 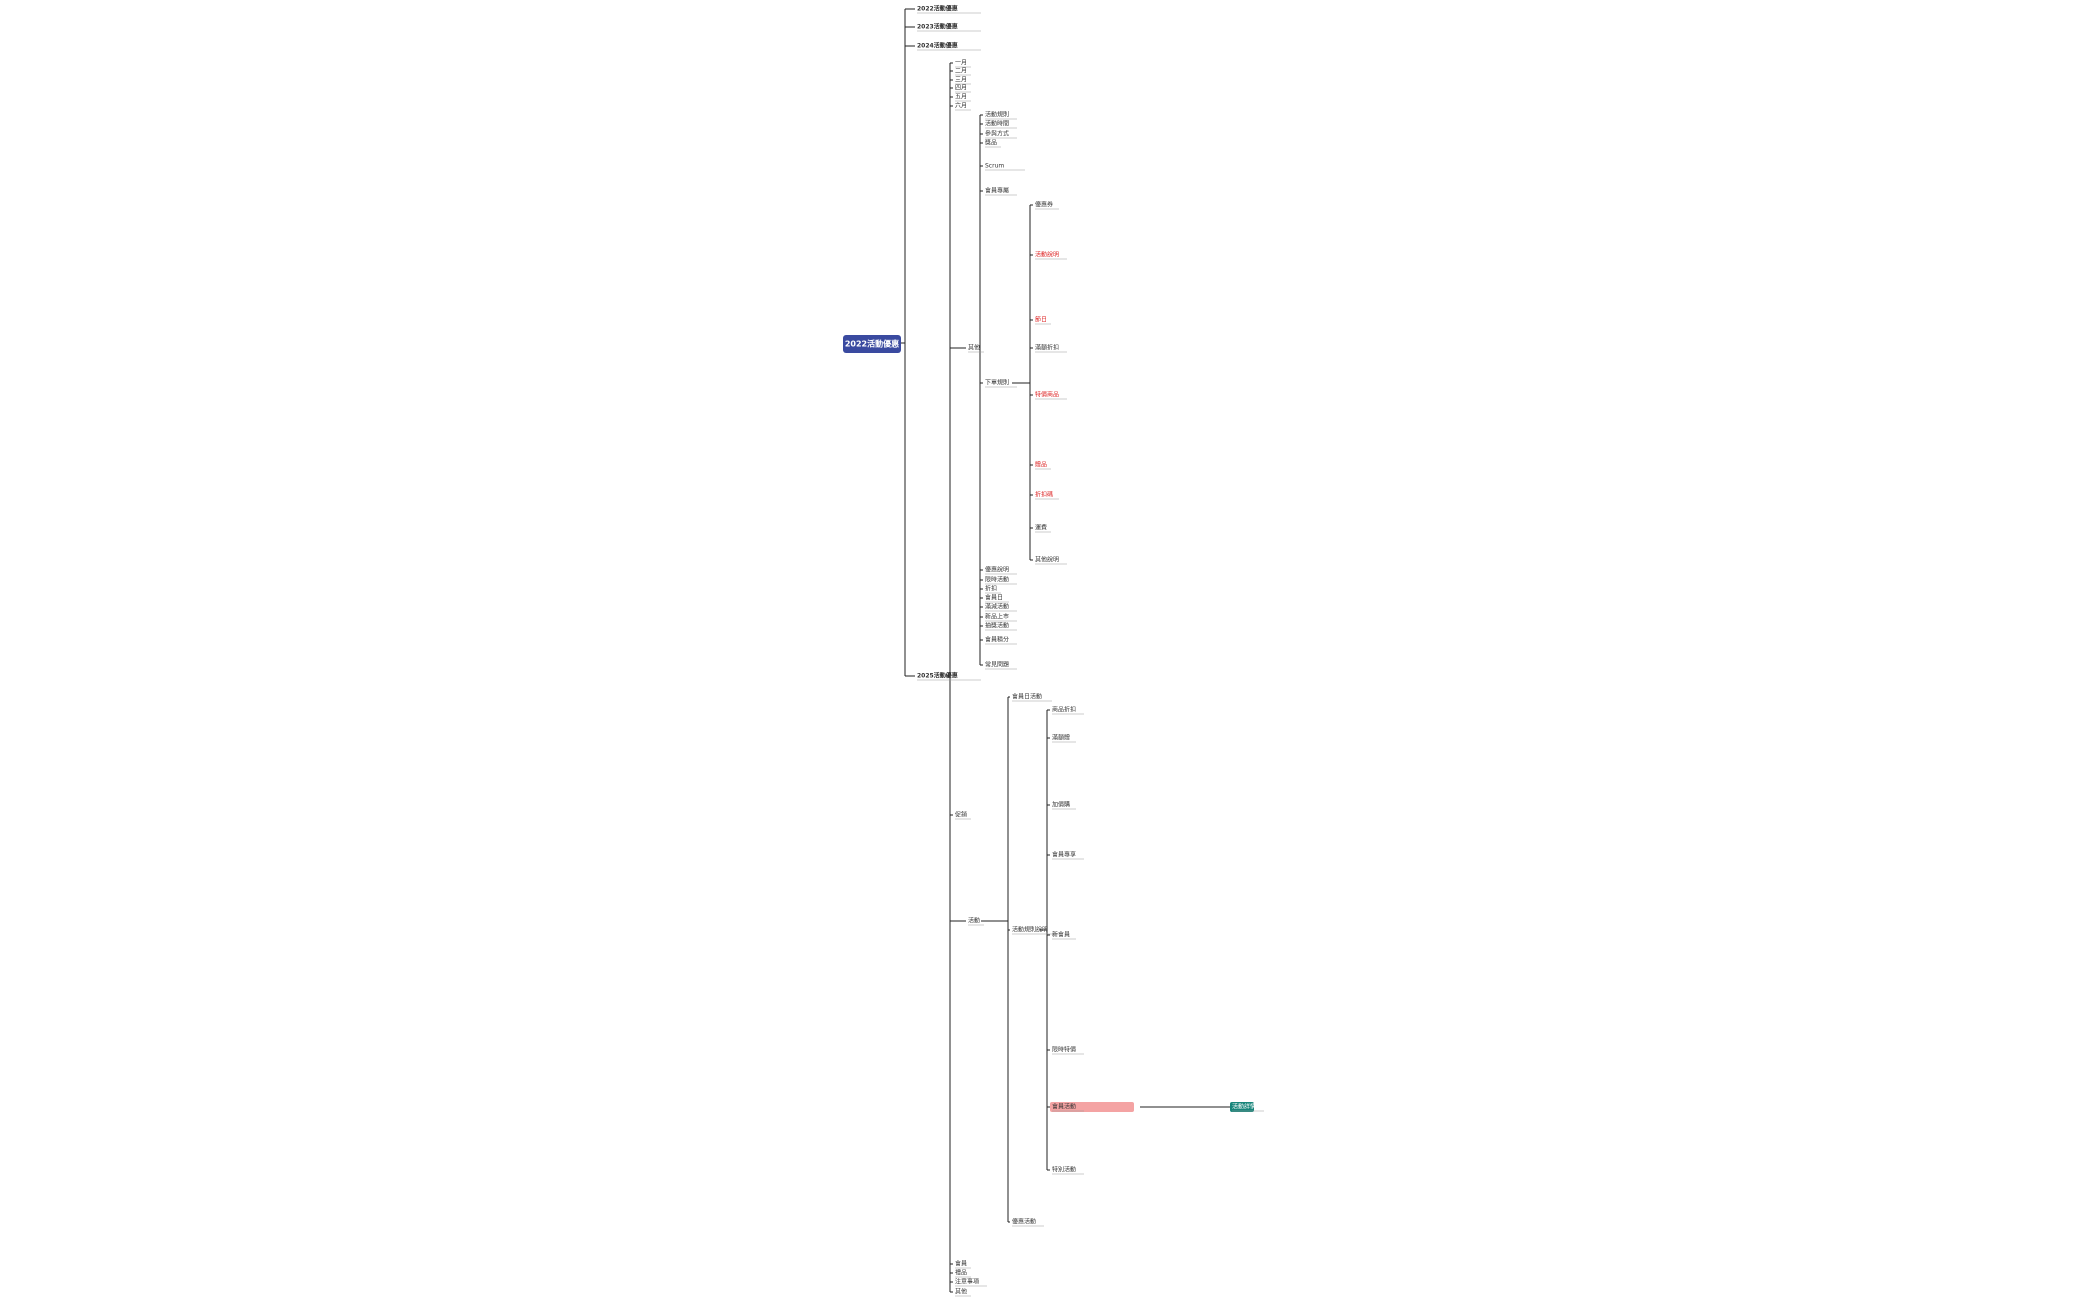 I want to click on node-label: 加價購, so click(x=1061, y=805).